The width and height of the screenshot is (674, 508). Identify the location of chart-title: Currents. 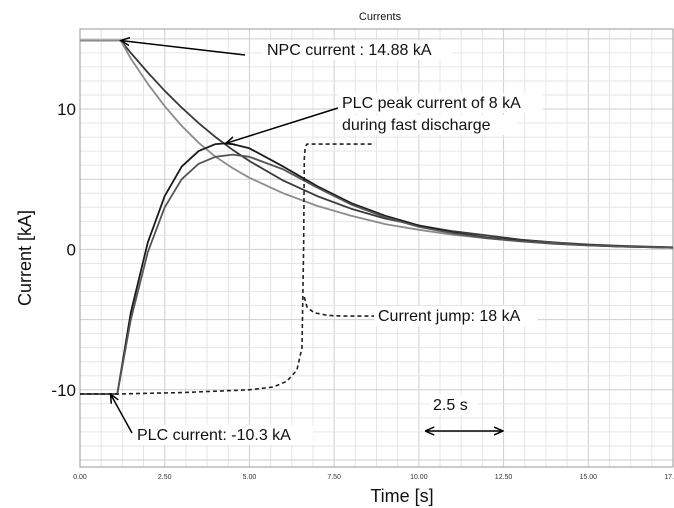
(380, 17).